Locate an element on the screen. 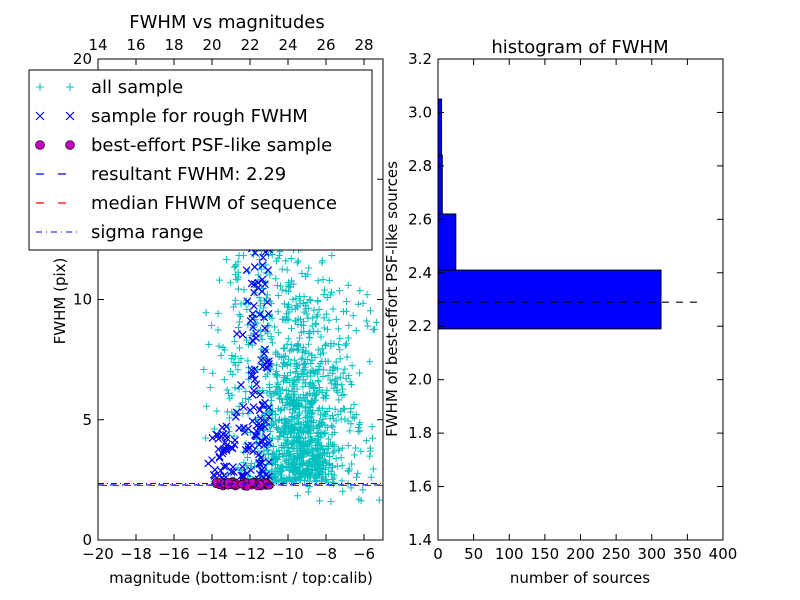 This screenshot has height=600, width=800. x-tick-label: −6 is located at coordinates (364, 554).